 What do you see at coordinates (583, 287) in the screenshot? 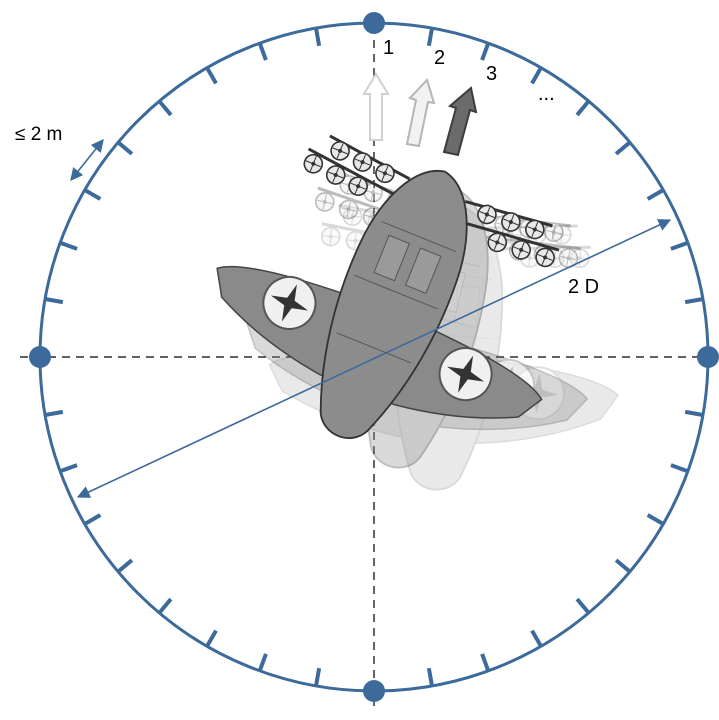
I see `diameter-label: 2 D` at bounding box center [583, 287].